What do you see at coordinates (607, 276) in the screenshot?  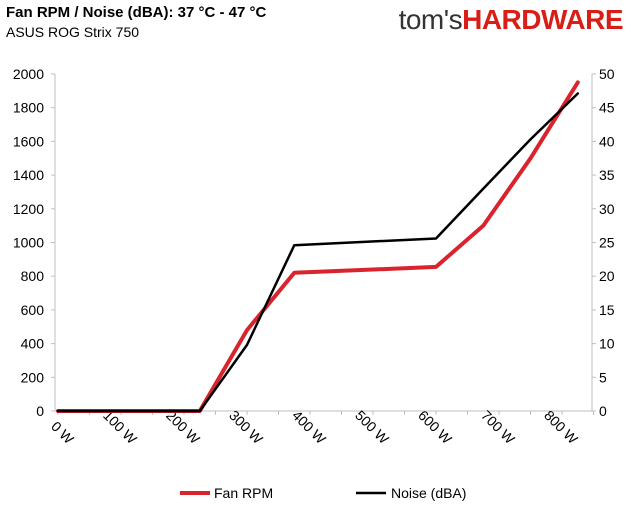 I see `y-right-tick-label: 20` at bounding box center [607, 276].